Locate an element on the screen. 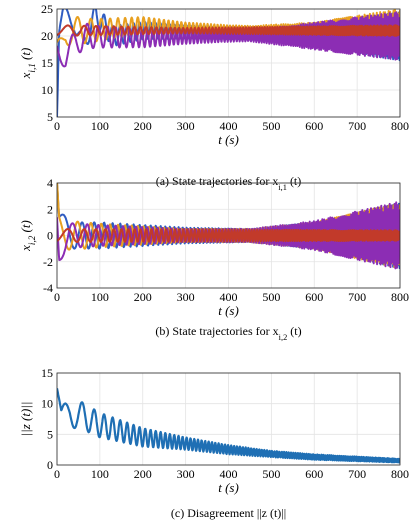 Image resolution: width=411 pixels, height=523 pixels. y-tick-label: 4 is located at coordinates (50, 183).